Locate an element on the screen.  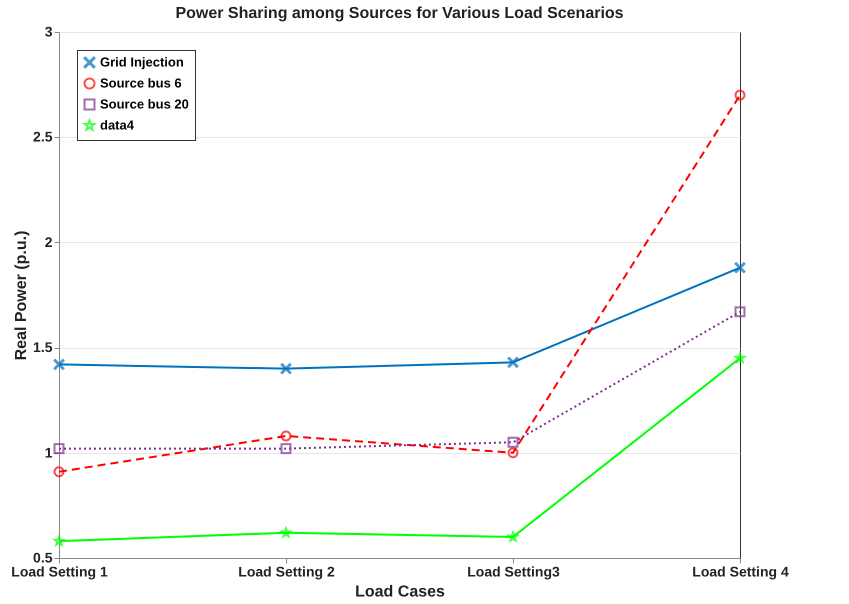
y-tick-label: 3 is located at coordinates (48, 32).